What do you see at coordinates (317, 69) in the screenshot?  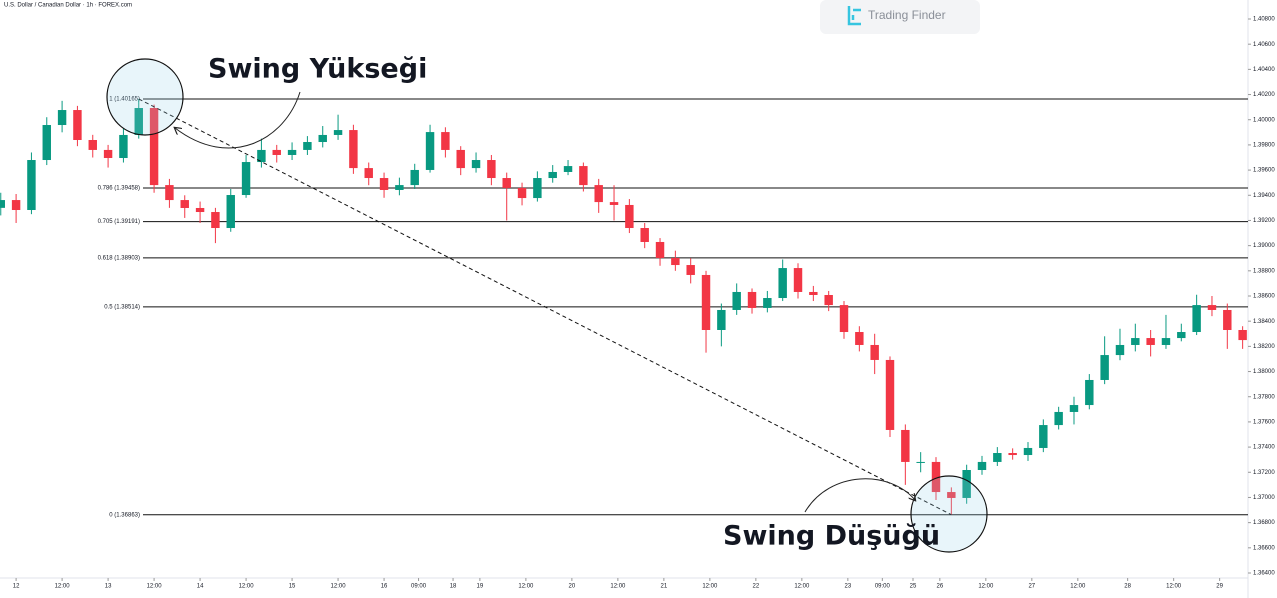 I see `swing-high-label: Swing Yükseği` at bounding box center [317, 69].